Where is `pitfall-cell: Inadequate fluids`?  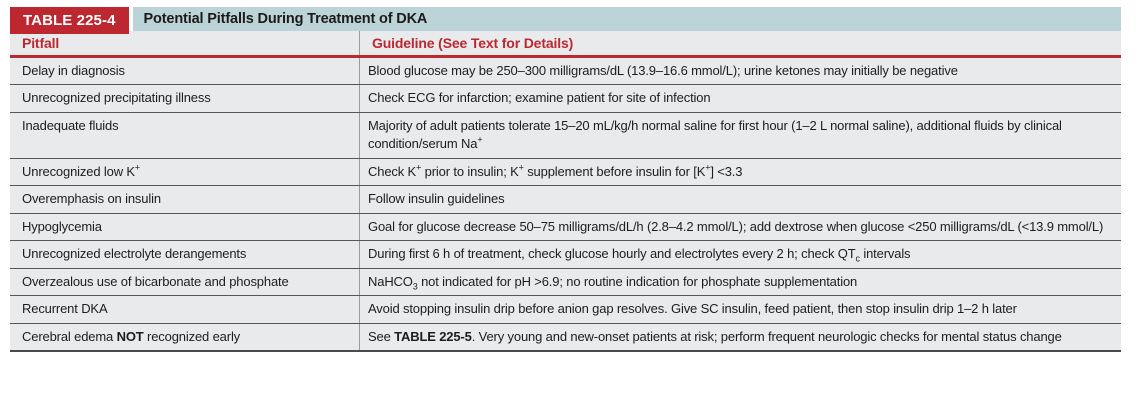
pitfall-cell: Inadequate fluids is located at coordinates (185, 135).